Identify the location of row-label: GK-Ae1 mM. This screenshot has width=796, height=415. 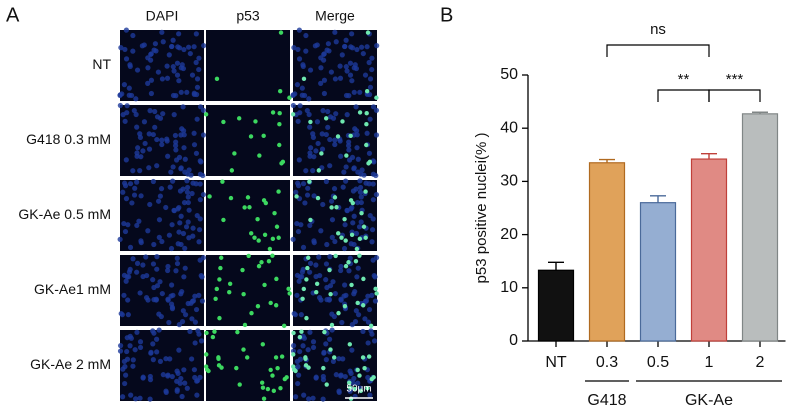
(72, 289).